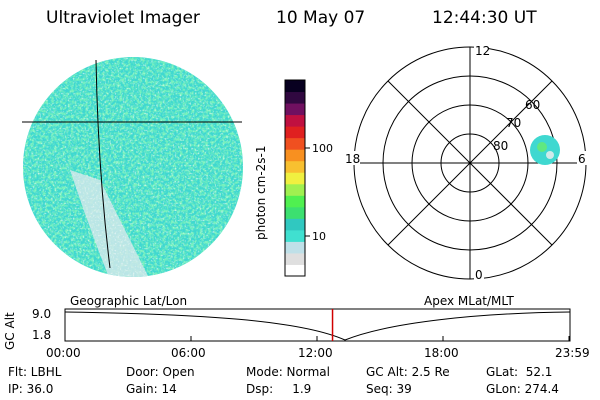  What do you see at coordinates (469, 301) in the screenshot?
I see `timeline-right-label: Apex MLat/MLT` at bounding box center [469, 301].